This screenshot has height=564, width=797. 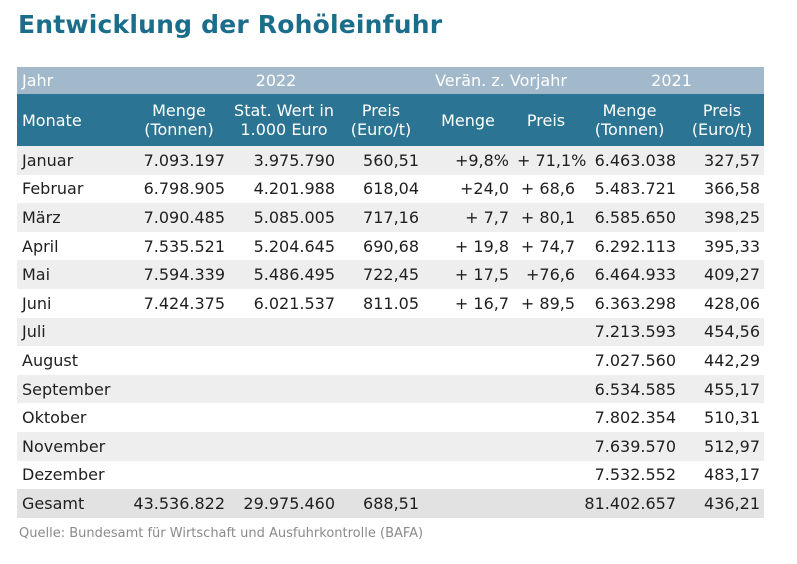 I want to click on cell-menge-2021: 6.292.113, so click(x=630, y=246).